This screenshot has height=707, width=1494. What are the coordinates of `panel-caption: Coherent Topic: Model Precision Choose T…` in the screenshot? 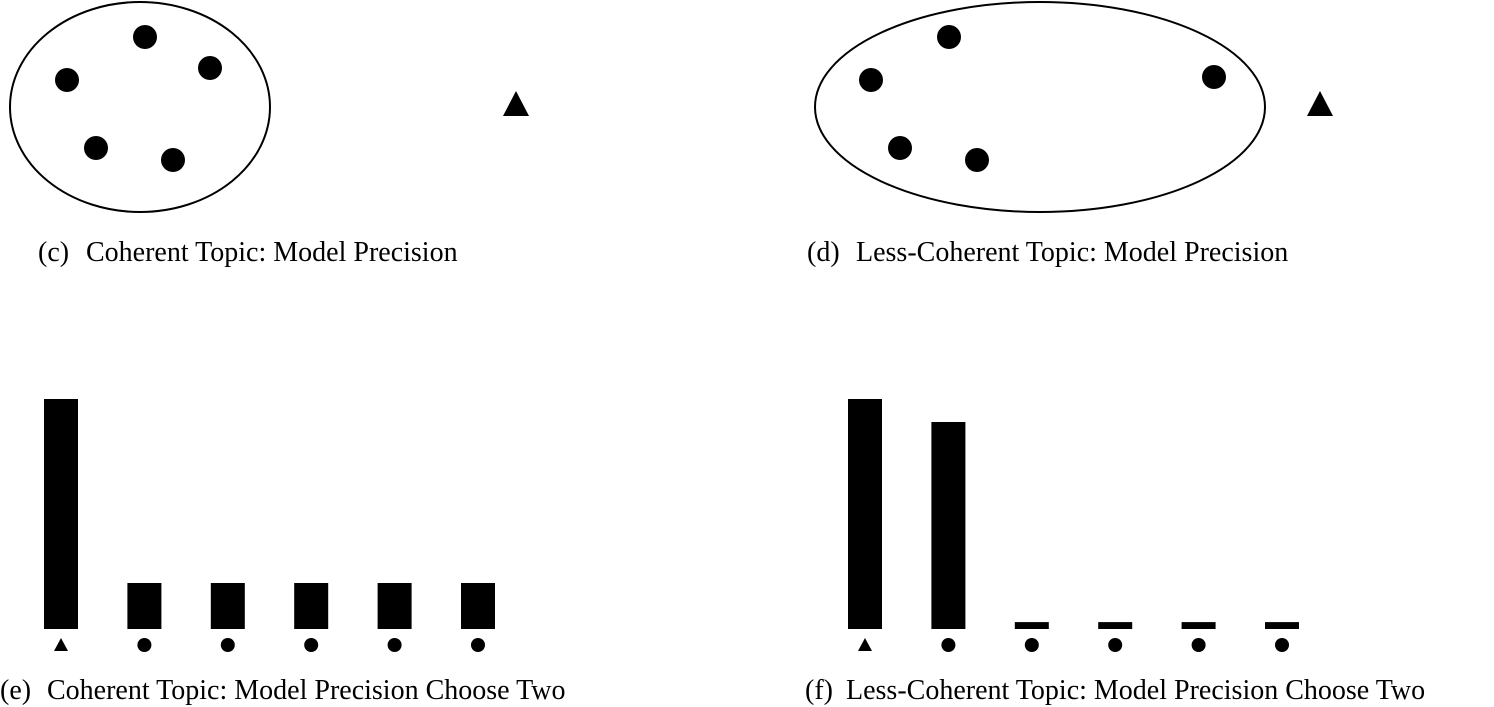 It's located at (306, 690).